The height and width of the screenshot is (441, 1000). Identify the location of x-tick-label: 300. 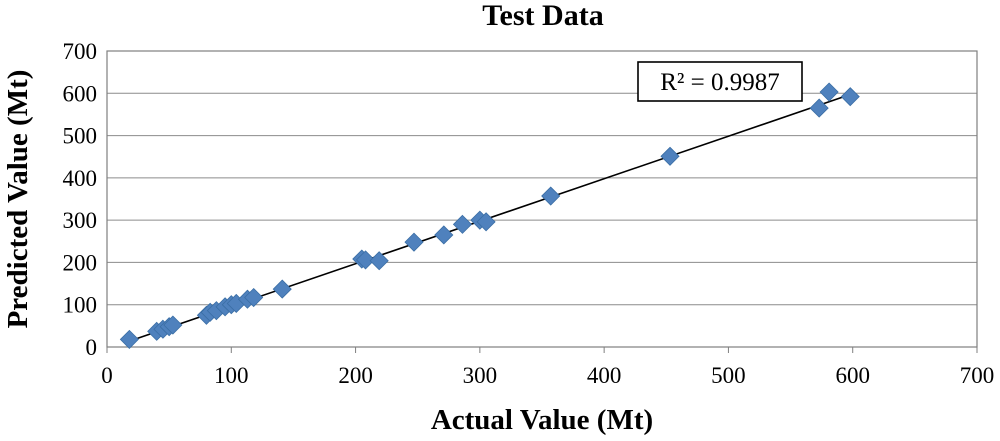
(480, 375).